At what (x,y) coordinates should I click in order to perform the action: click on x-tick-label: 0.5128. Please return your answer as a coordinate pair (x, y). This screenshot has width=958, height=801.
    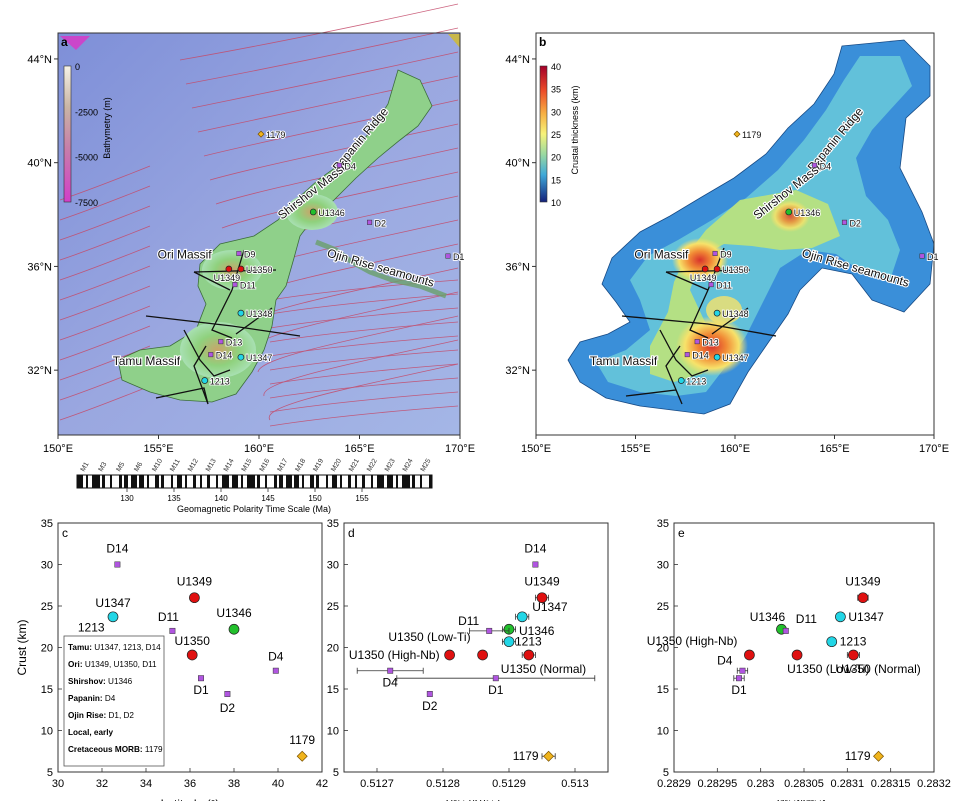
    Looking at the image, I should click on (443, 784).